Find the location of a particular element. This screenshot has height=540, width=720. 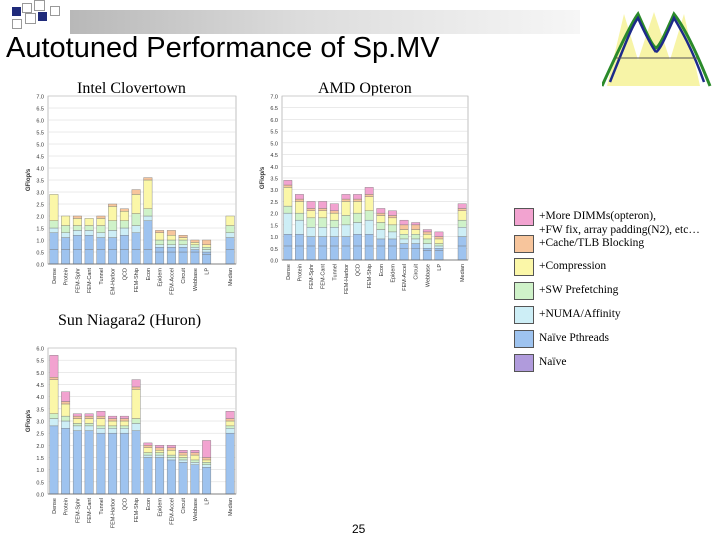

x-tick-label: Tunnel is located at coordinates (102, 506).